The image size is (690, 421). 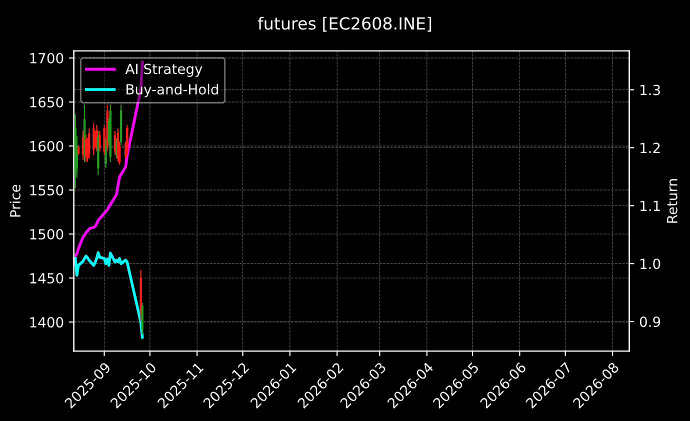 What do you see at coordinates (47, 234) in the screenshot?
I see `y-tick-label: 1500` at bounding box center [47, 234].